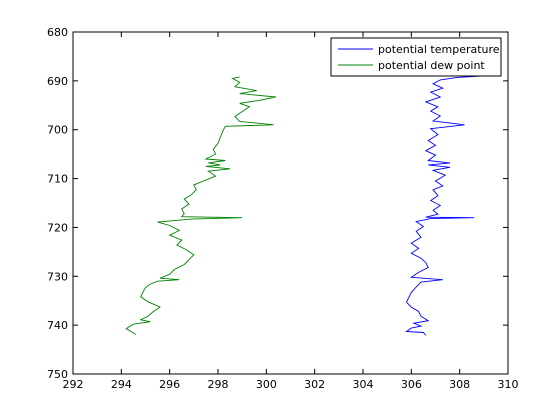  What do you see at coordinates (57, 325) in the screenshot?
I see `y-tick-label-6: 740` at bounding box center [57, 325].